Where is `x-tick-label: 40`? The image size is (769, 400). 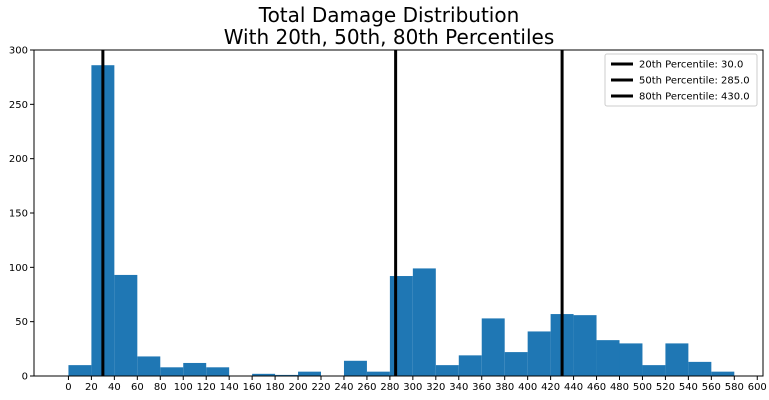 x-tick-label: 40 is located at coordinates (114, 387).